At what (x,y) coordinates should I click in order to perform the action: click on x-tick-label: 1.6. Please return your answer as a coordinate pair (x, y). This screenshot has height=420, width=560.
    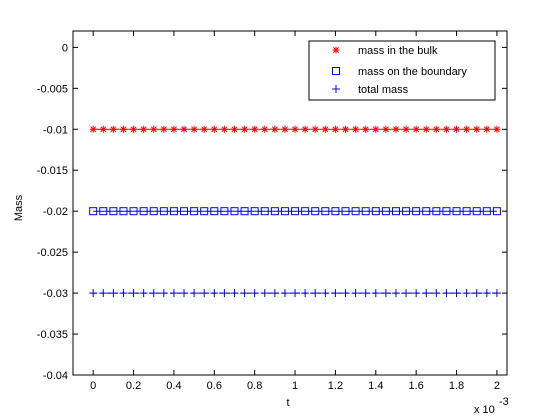
    Looking at the image, I should click on (416, 386).